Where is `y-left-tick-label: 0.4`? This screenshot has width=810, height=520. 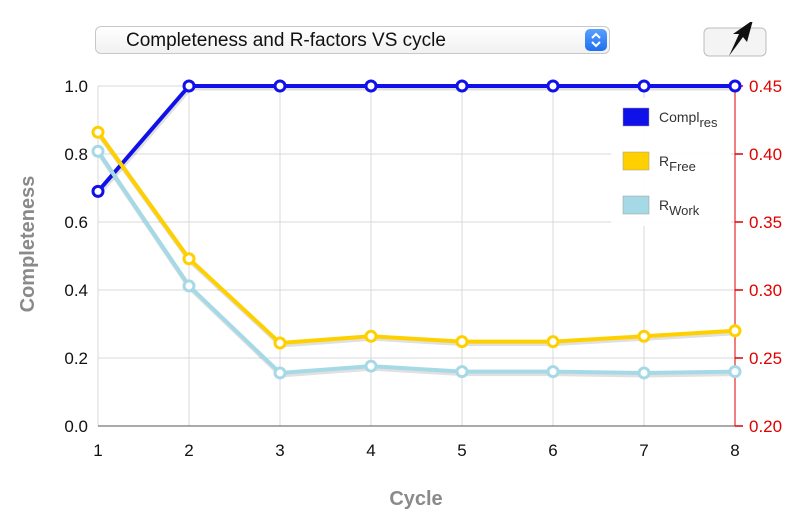 y-left-tick-label: 0.4 is located at coordinates (76, 290).